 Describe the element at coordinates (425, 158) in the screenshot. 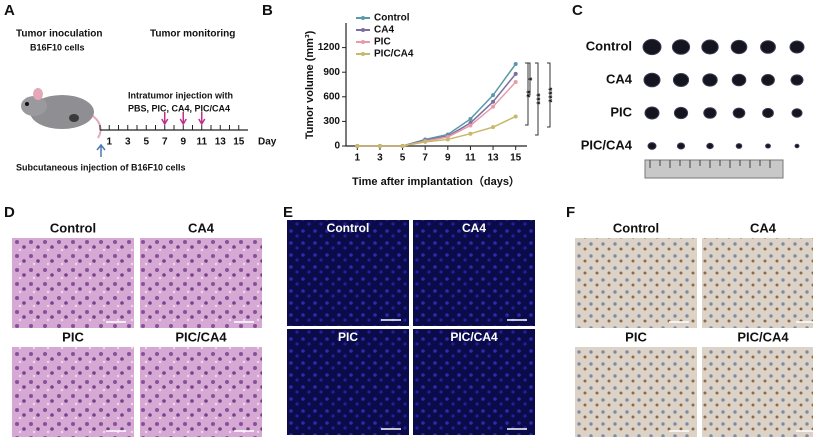

I see `x-tick-label: 7` at that location.